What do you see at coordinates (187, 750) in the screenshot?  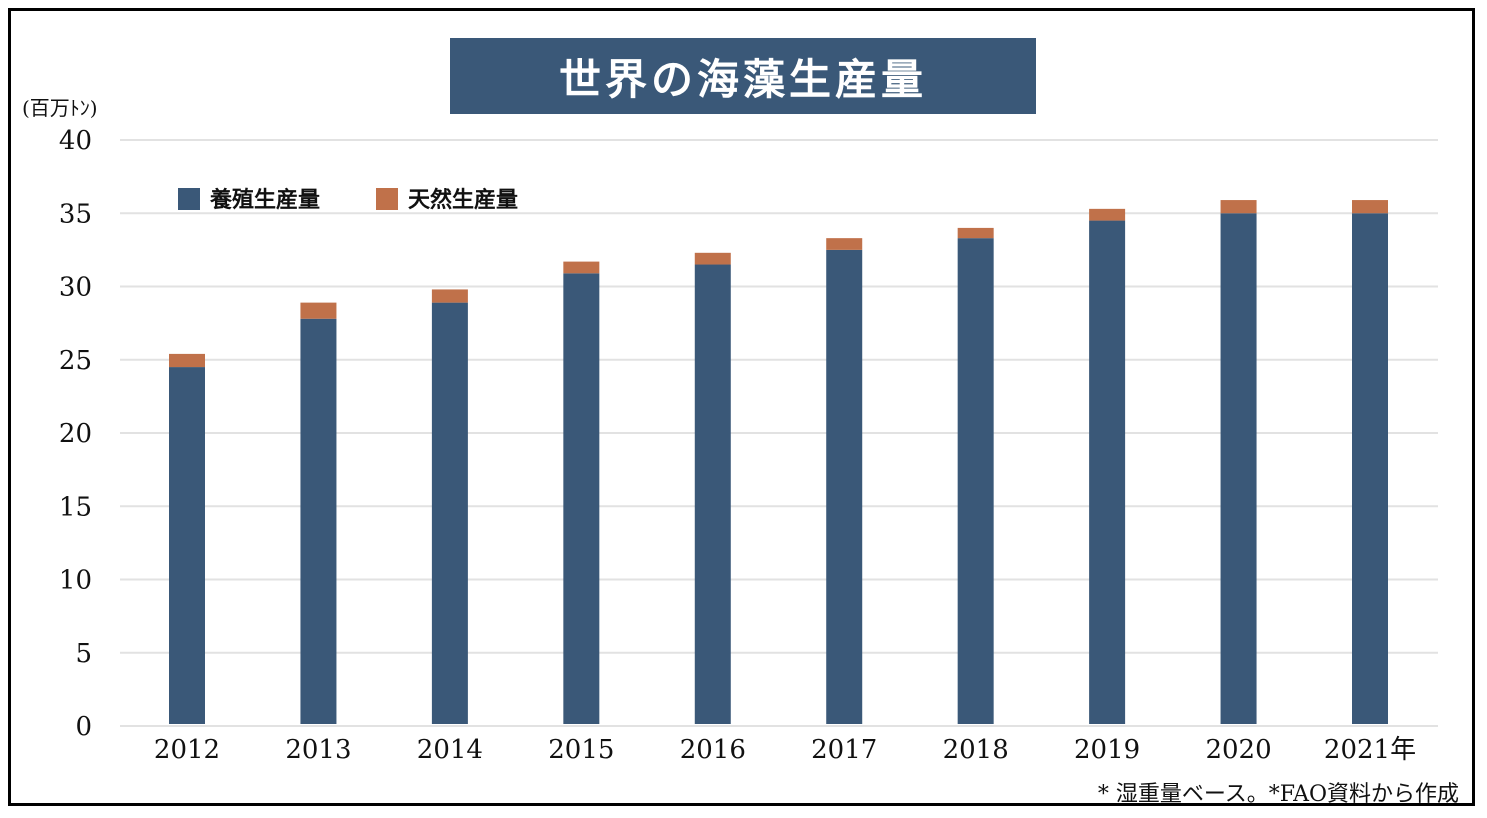 I see `x-tick-label: 2012` at bounding box center [187, 750].